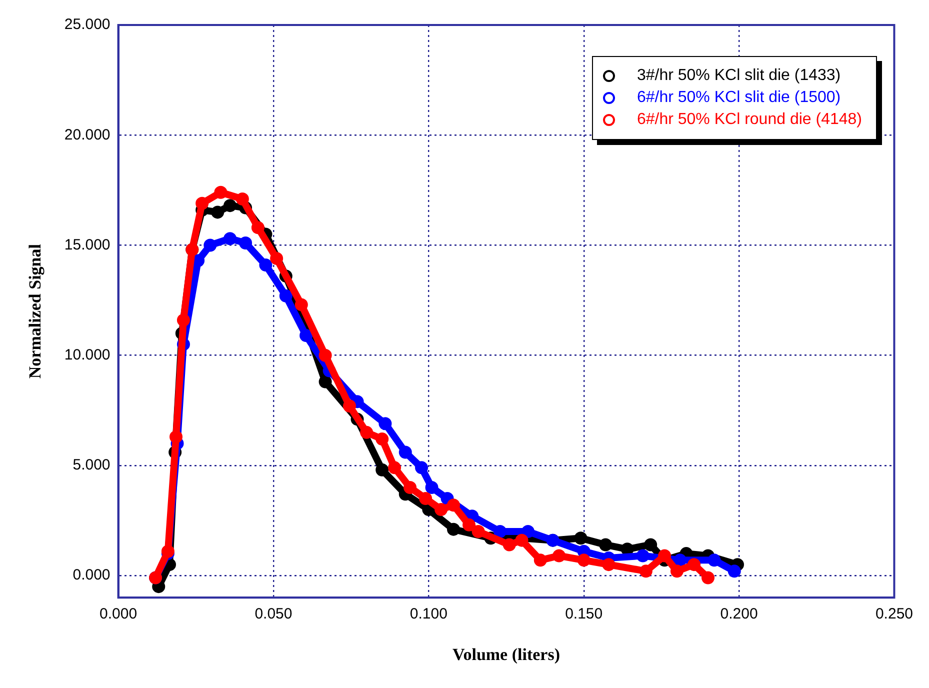  I want to click on x-tick-label: 0.250, so click(894, 614).